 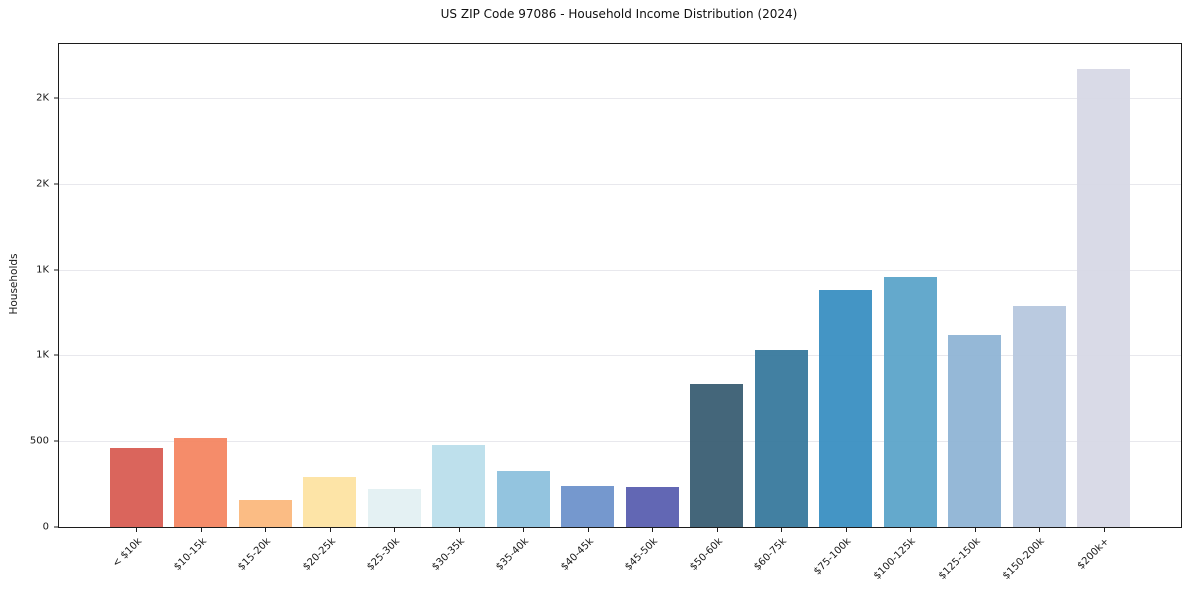 I want to click on x-tick-label: $50-60k, so click(x=706, y=554).